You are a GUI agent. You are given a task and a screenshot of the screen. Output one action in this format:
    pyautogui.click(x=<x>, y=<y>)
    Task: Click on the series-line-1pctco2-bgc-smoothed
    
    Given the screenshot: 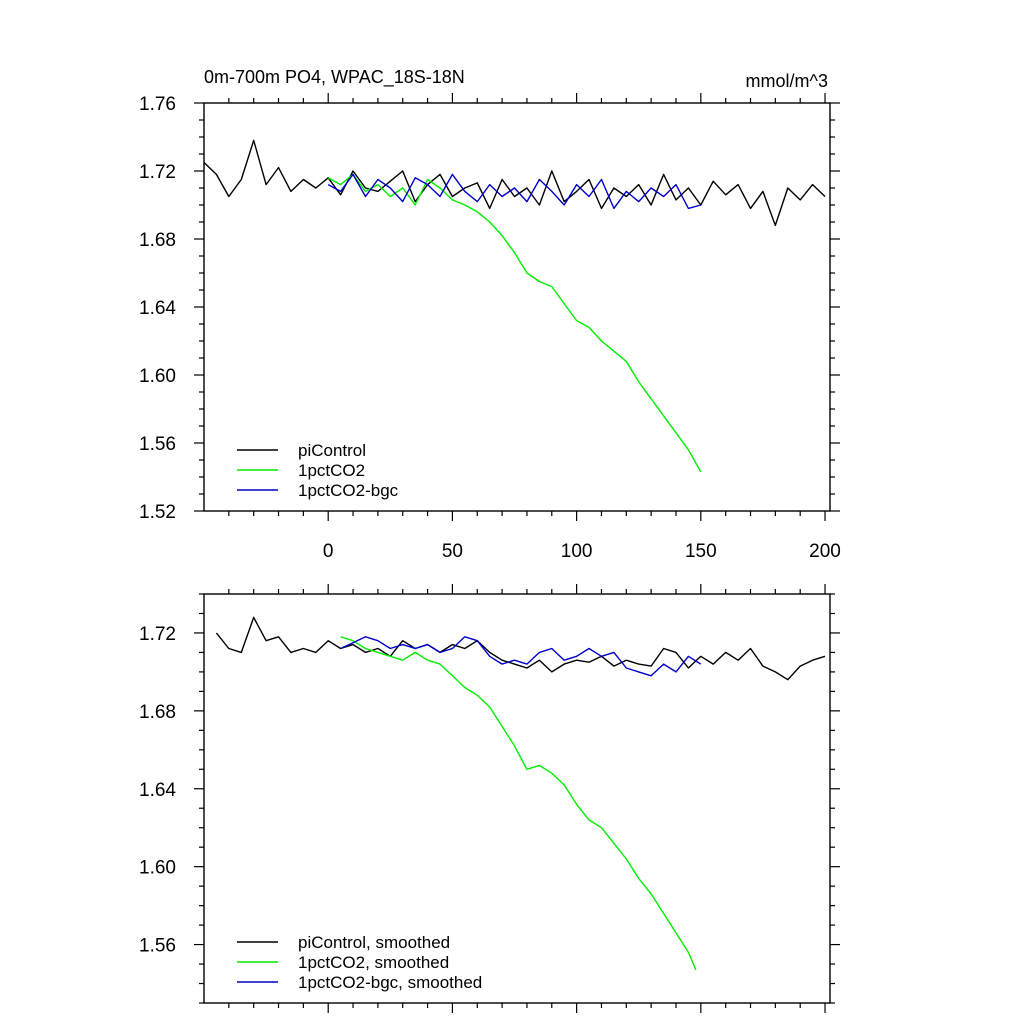 What is the action you would take?
    pyautogui.click(x=521, y=656)
    